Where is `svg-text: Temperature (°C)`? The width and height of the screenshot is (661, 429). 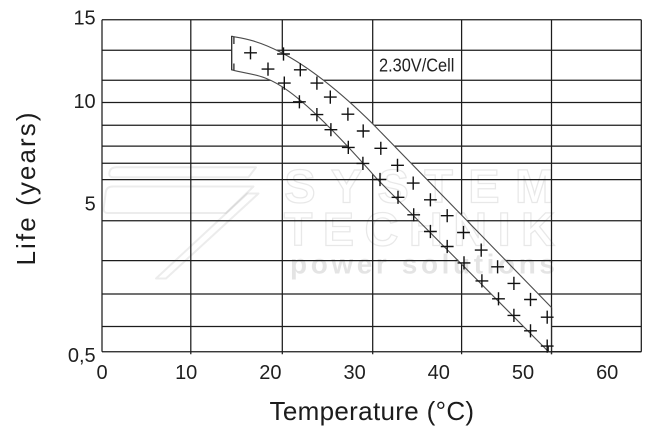 svg-text: Temperature (°C) is located at coordinates (371, 411).